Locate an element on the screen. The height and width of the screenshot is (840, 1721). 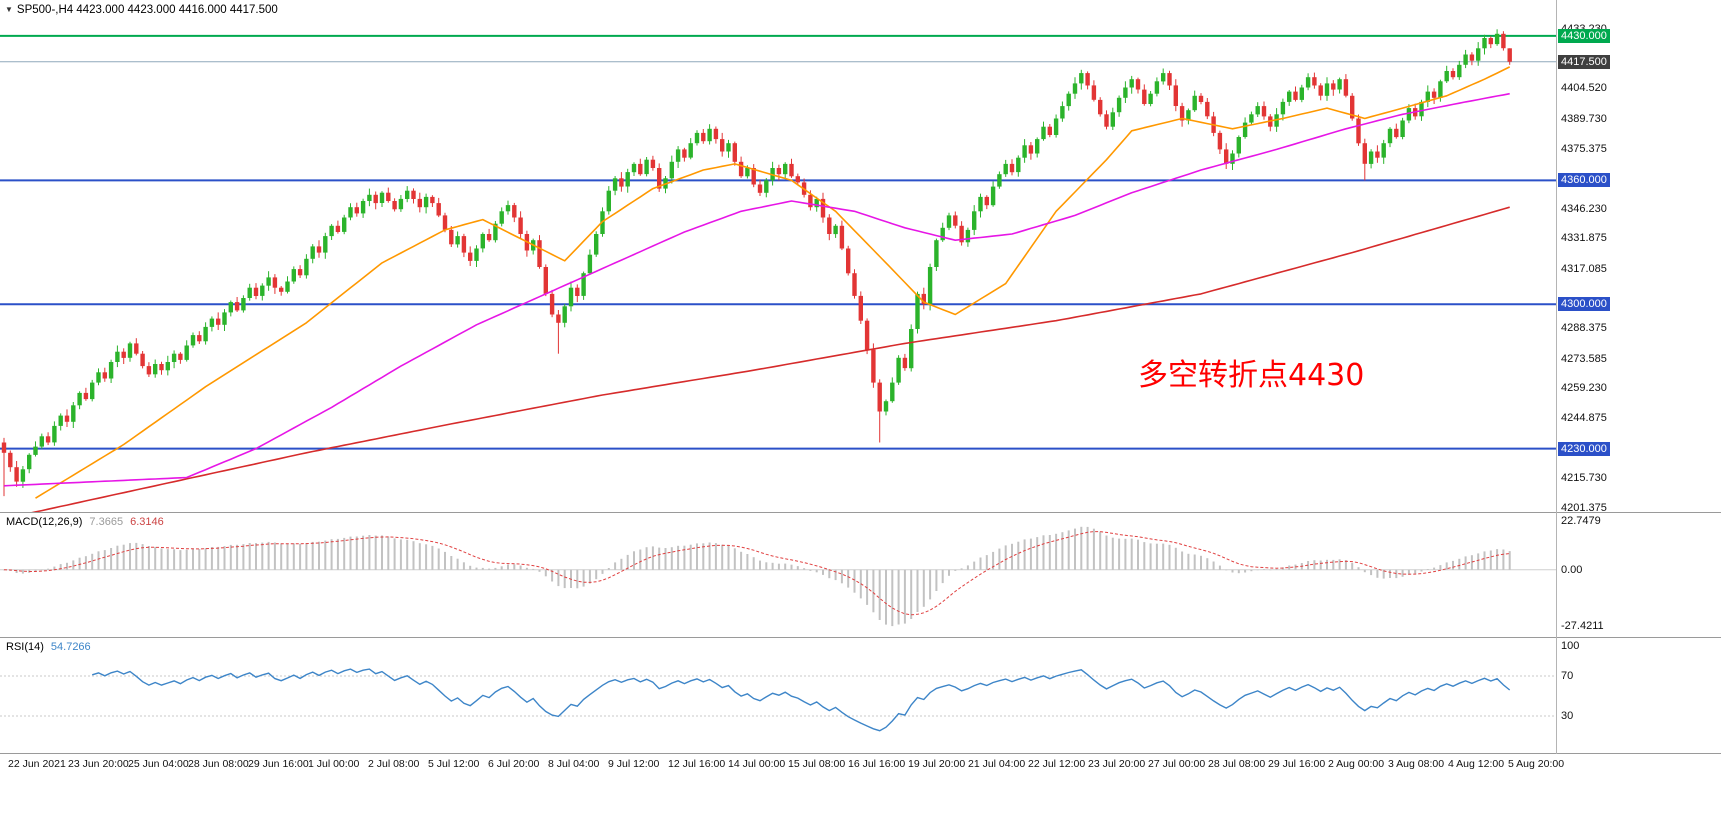
macd-axis-zero: 0.00 is located at coordinates (1572, 570).